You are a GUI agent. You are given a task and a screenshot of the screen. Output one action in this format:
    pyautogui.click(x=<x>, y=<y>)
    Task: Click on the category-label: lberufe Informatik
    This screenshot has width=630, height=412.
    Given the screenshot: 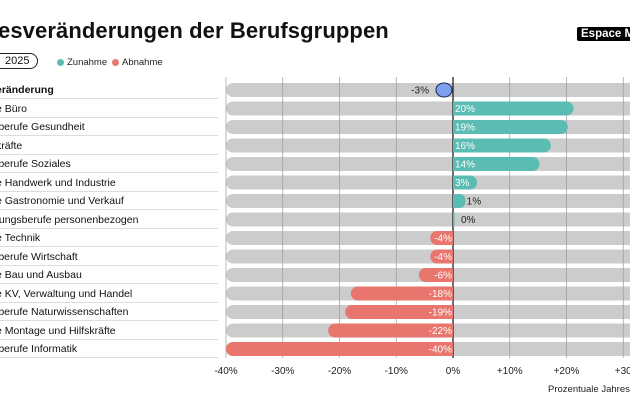 What is the action you would take?
    pyautogui.click(x=109, y=349)
    